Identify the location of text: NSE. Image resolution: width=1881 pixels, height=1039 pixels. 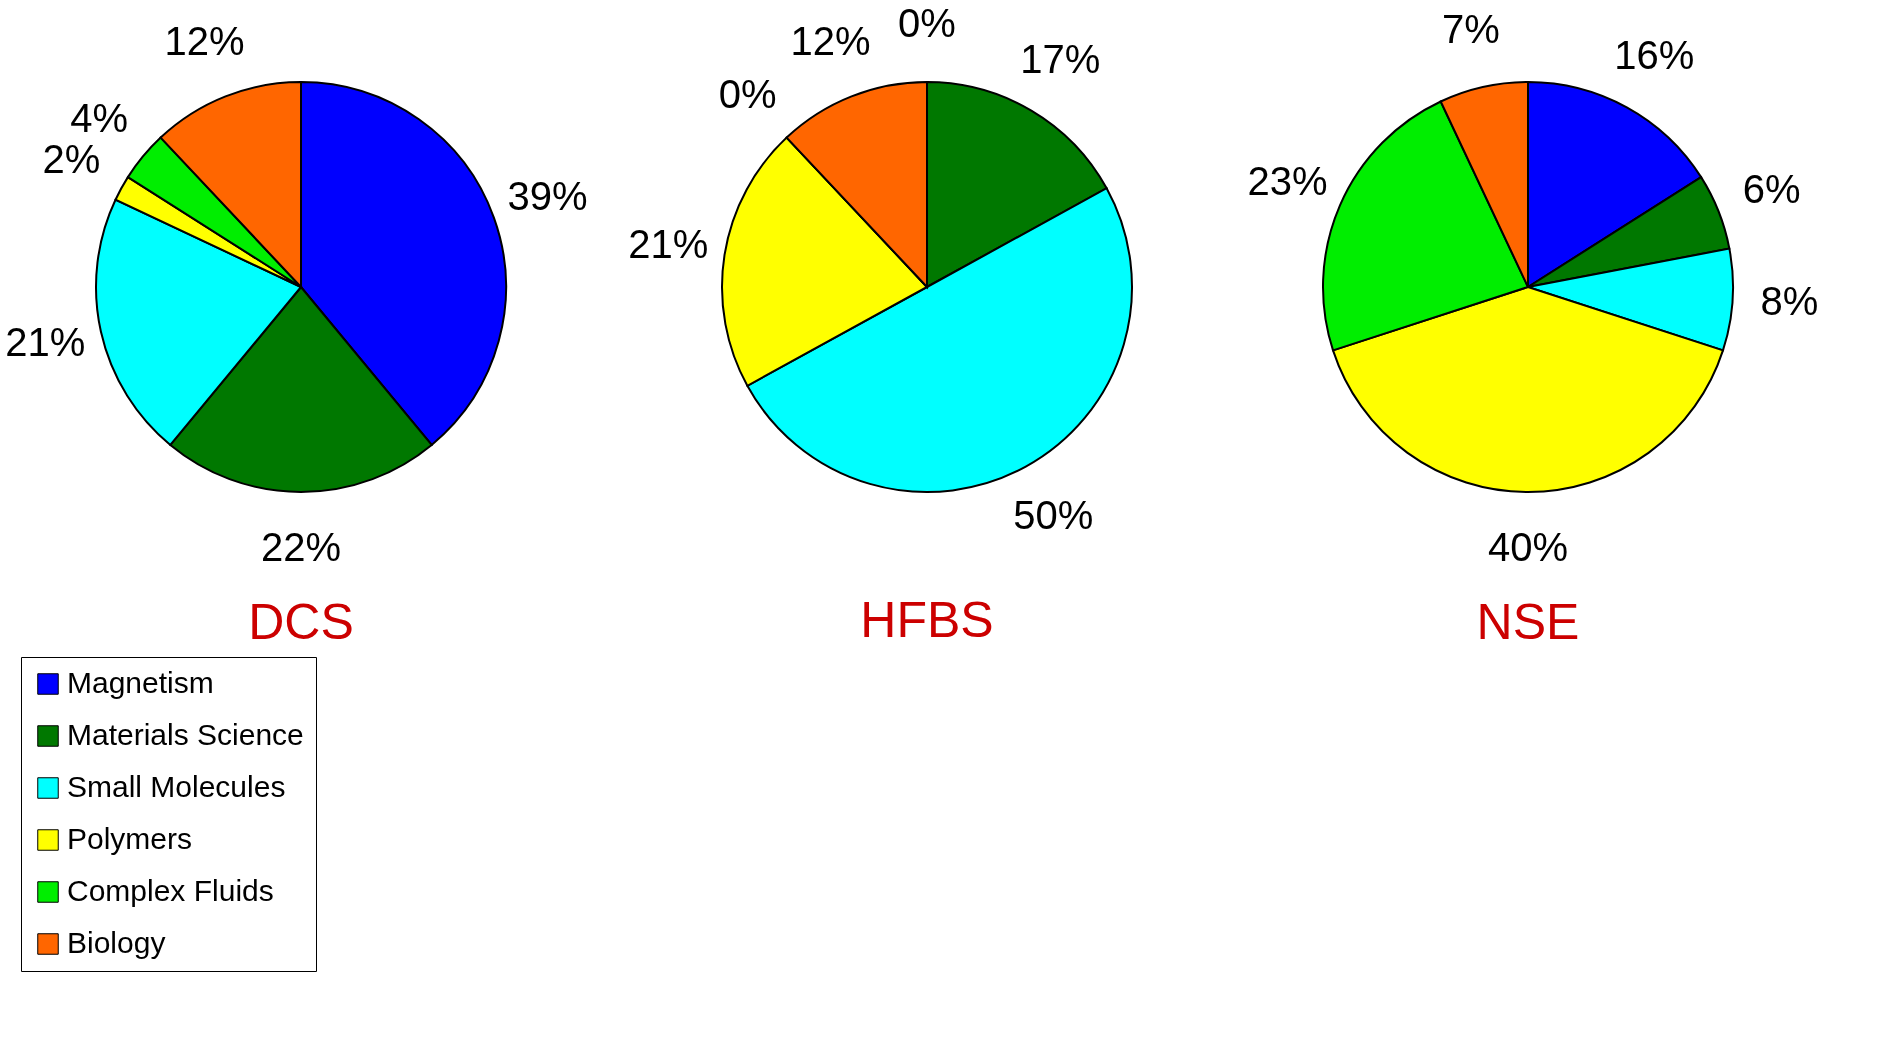
(1528, 622).